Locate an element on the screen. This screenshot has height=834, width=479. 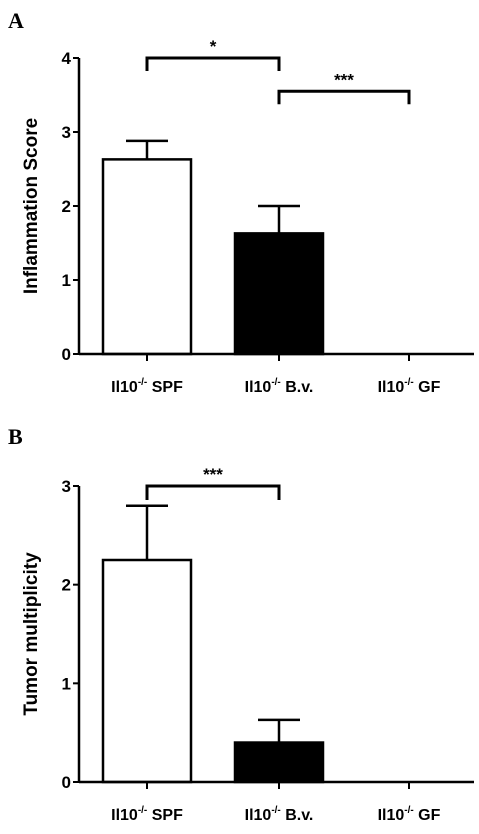
significance-label: * is located at coordinates (213, 46).